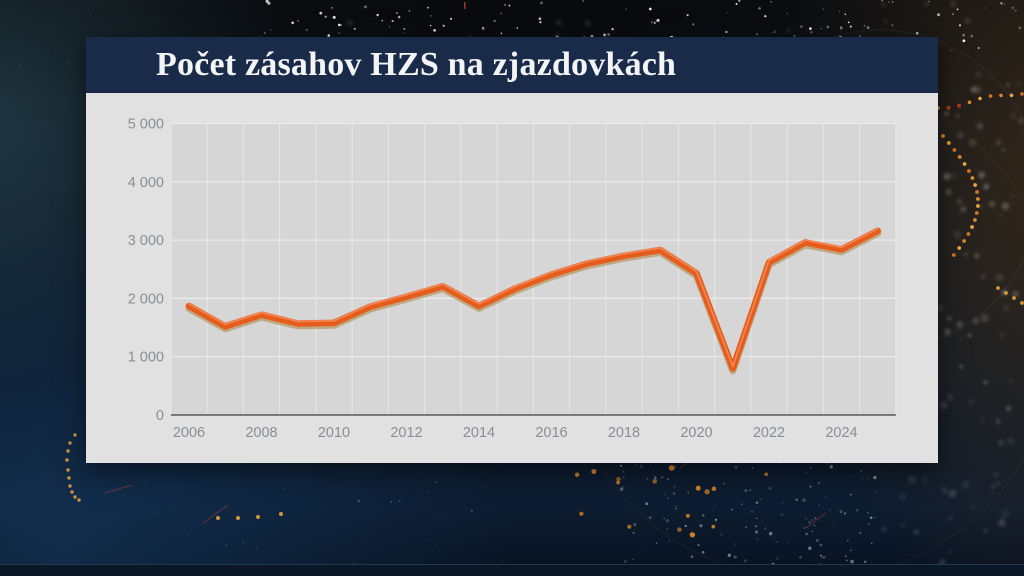 This screenshot has width=1024, height=576. I want to click on red-streaks, so click(465, 491).